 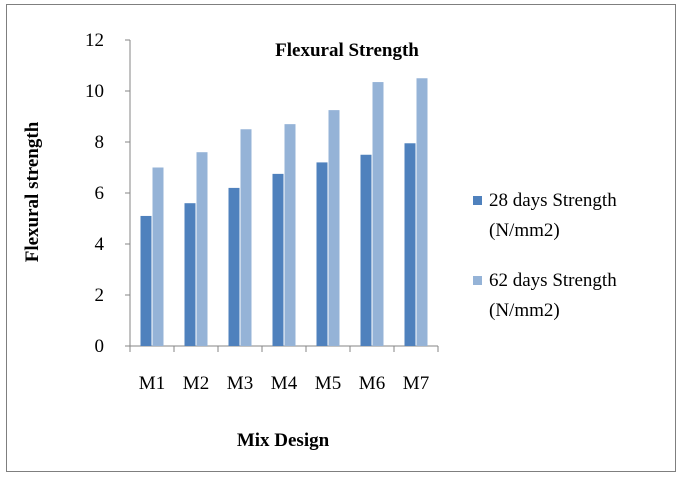 I want to click on y-tick-label: 12, so click(x=94, y=40).